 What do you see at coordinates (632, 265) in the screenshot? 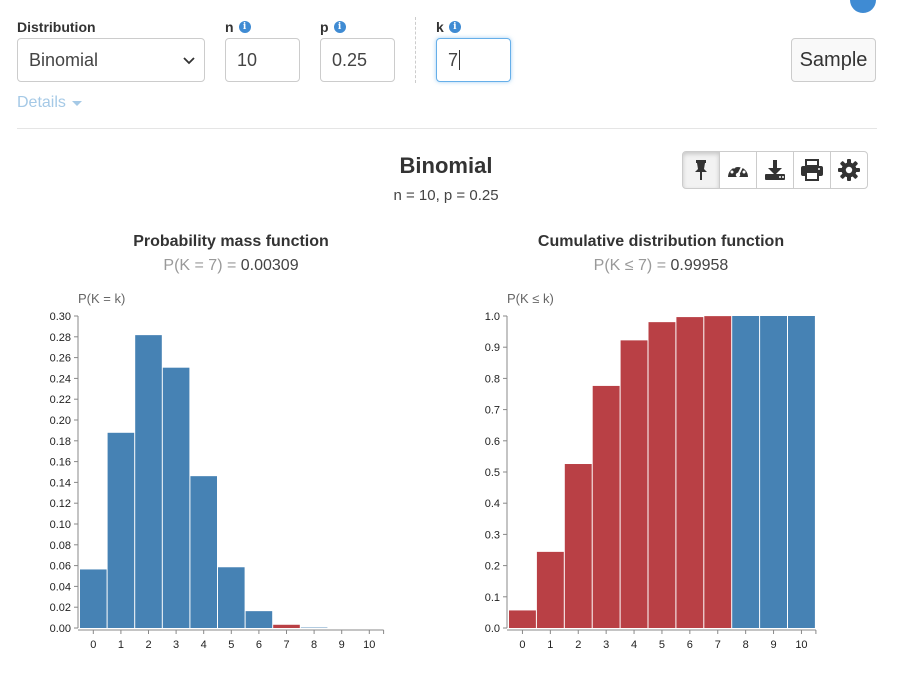
I see `cdf-subtitle-expr: P(K ≤ 7) =` at bounding box center [632, 265].